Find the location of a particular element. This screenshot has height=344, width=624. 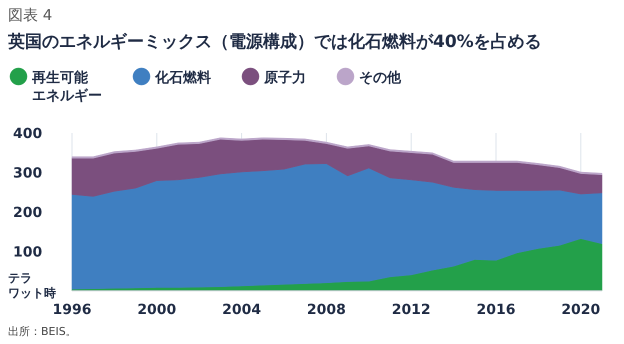

x-tick-label: 2000 is located at coordinates (157, 310).